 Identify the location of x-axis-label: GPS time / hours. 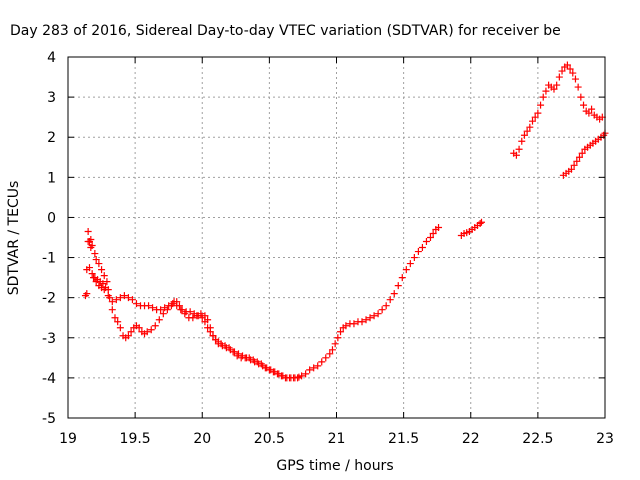
(334, 466).